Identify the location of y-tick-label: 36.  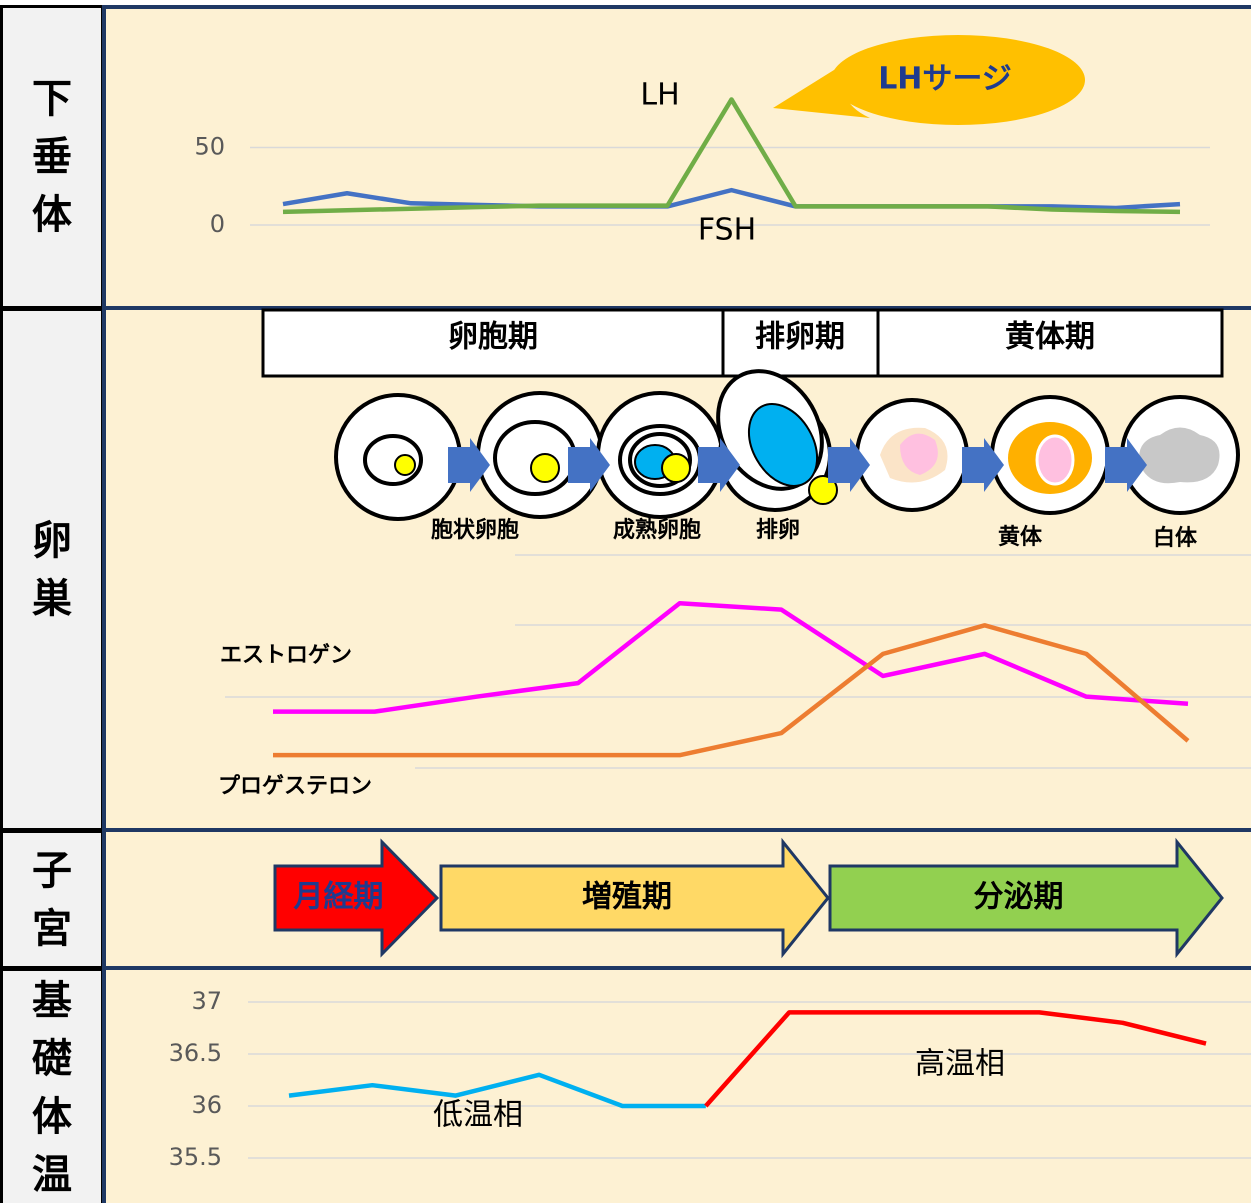
(206, 1105).